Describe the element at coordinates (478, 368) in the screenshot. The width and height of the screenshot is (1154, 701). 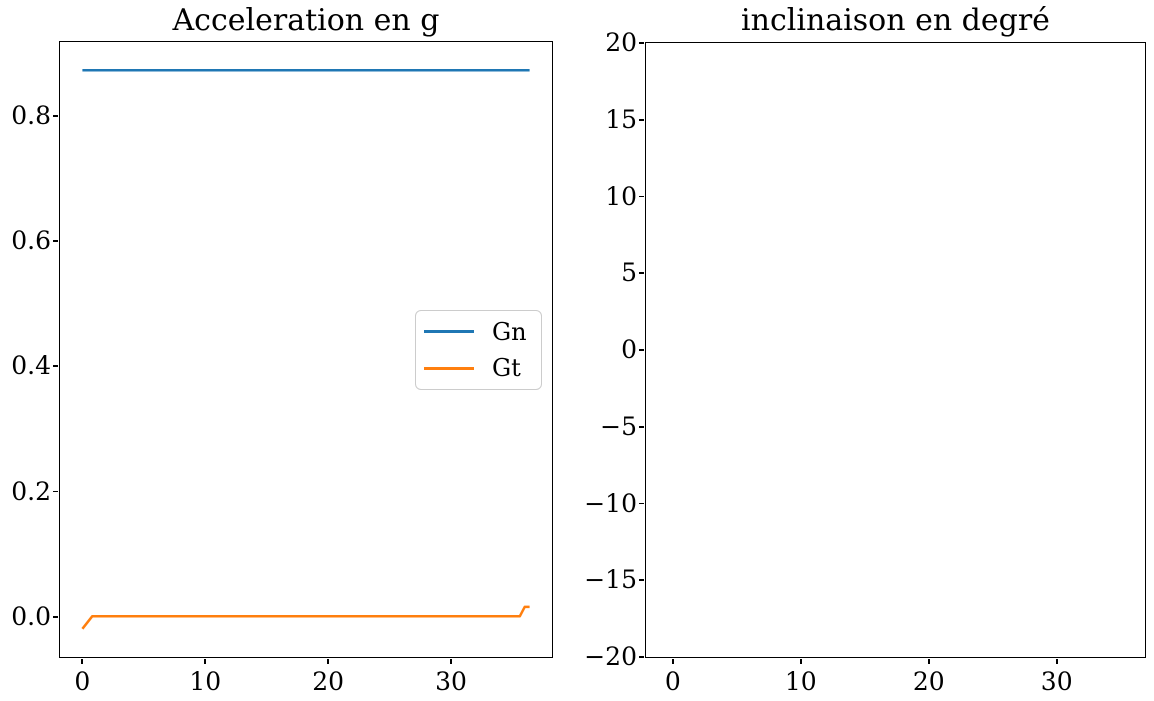
I see `legend-item-gt: Gt` at that location.